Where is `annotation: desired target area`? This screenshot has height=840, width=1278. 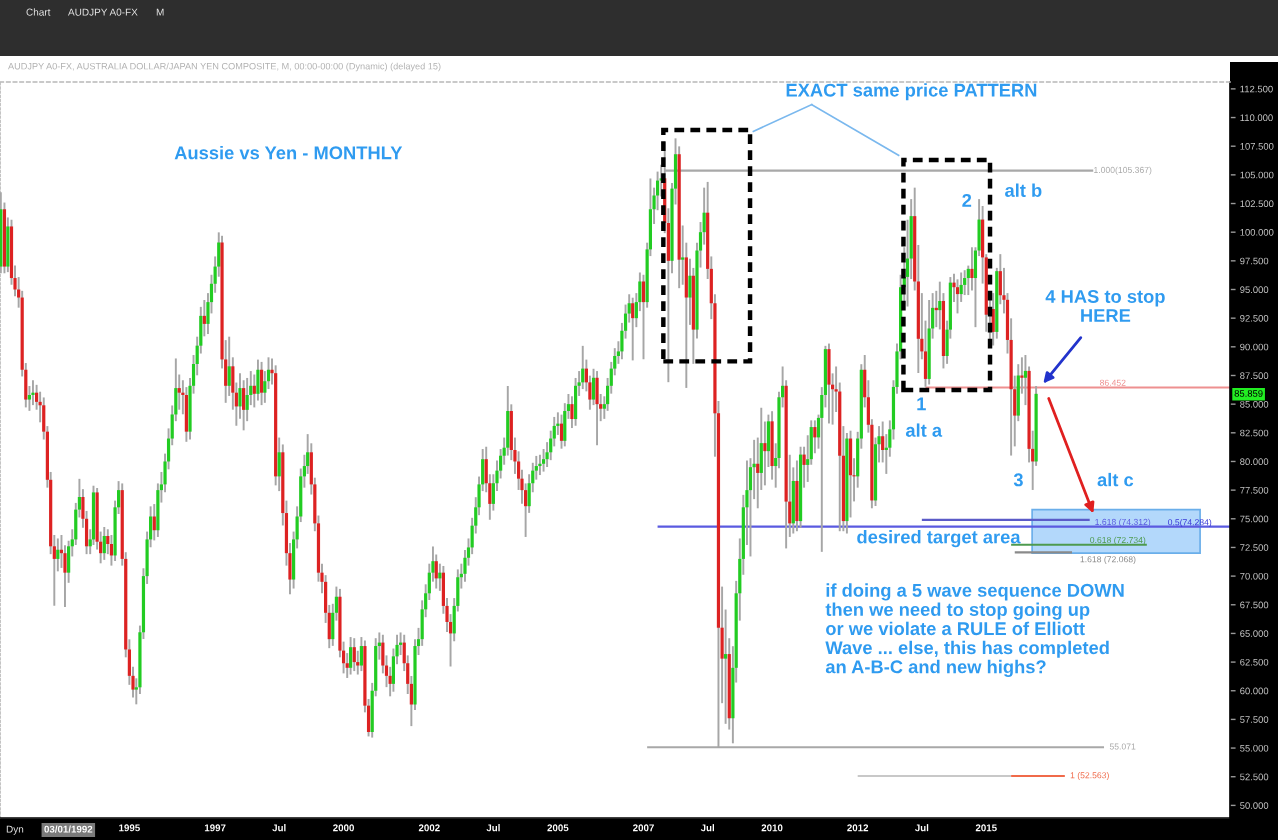
annotation: desired target area is located at coordinates (939, 539).